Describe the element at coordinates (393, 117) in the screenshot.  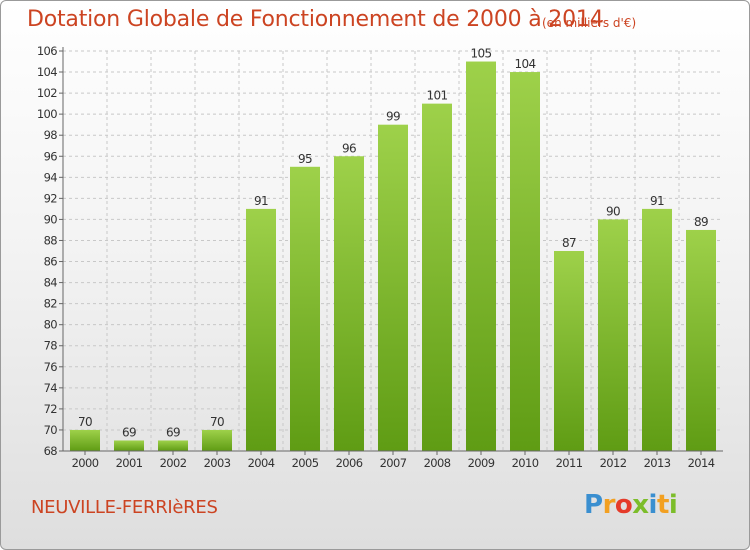
I see `data-label-2007: 99` at that location.